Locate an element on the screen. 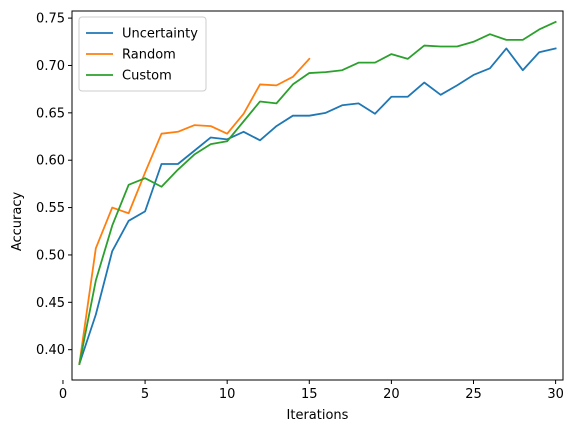 The height and width of the screenshot is (432, 576). x-tick-label: 15 is located at coordinates (309, 394).